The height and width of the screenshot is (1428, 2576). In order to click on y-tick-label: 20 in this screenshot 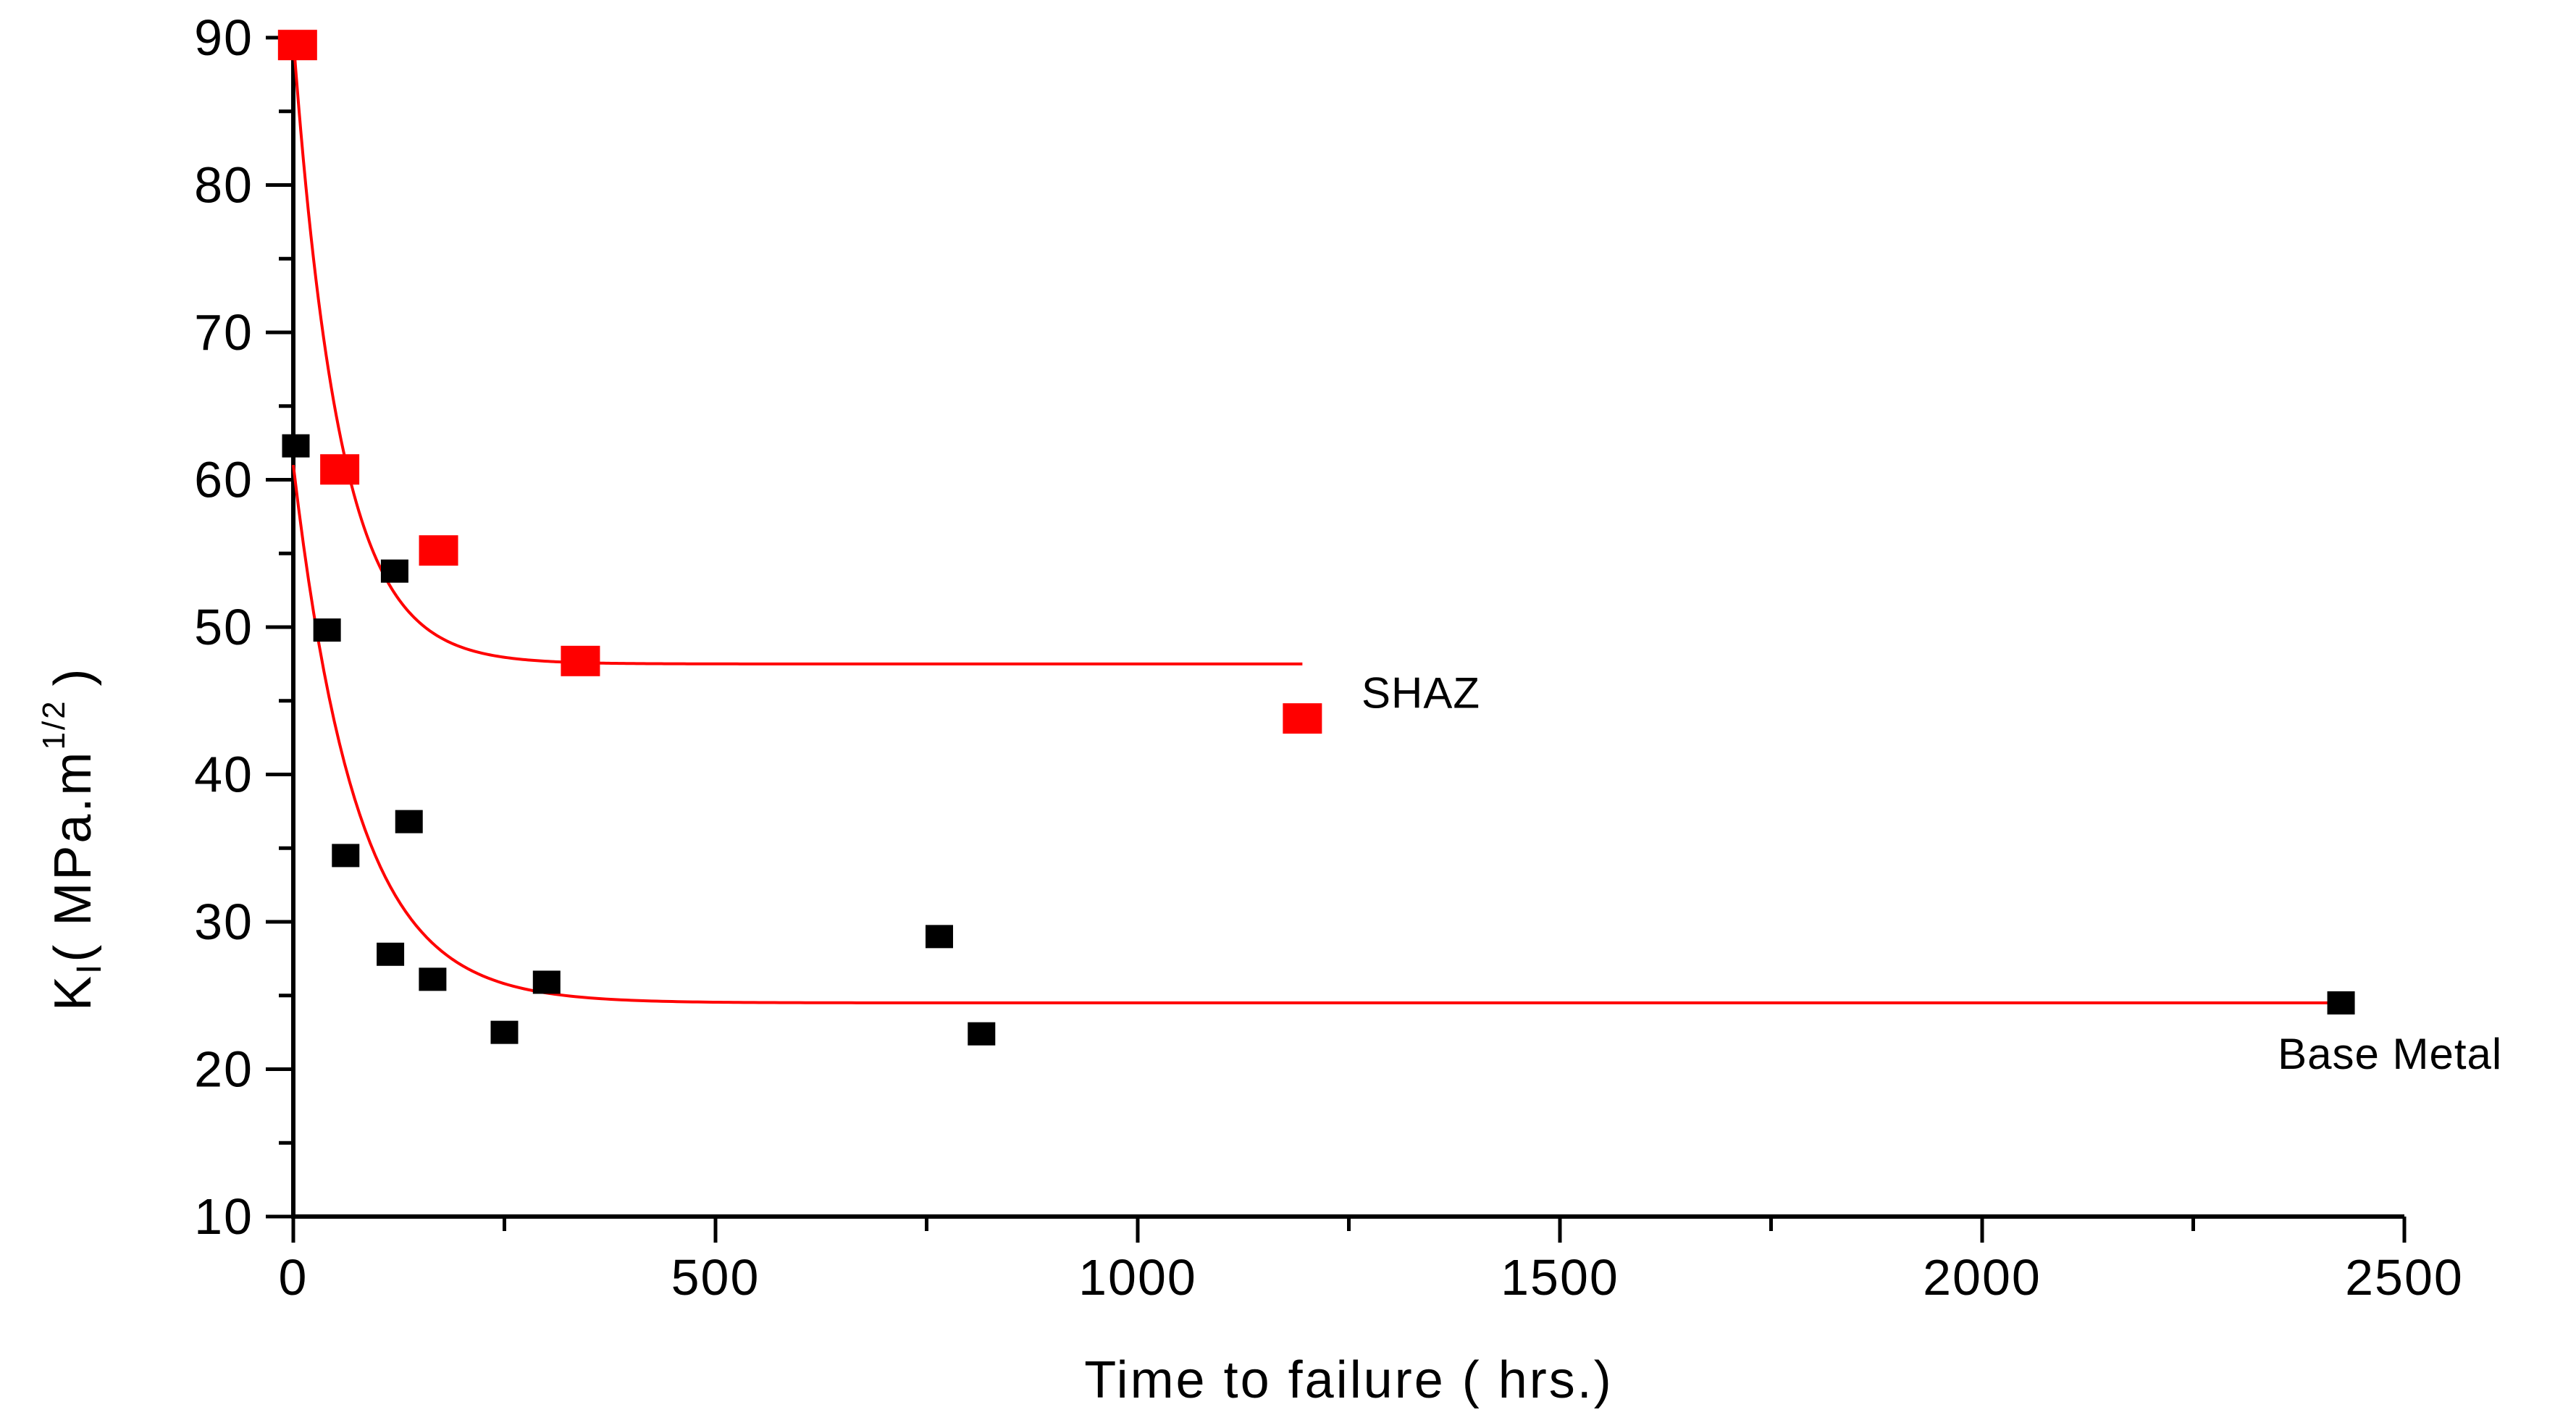, I will do `click(223, 1069)`.